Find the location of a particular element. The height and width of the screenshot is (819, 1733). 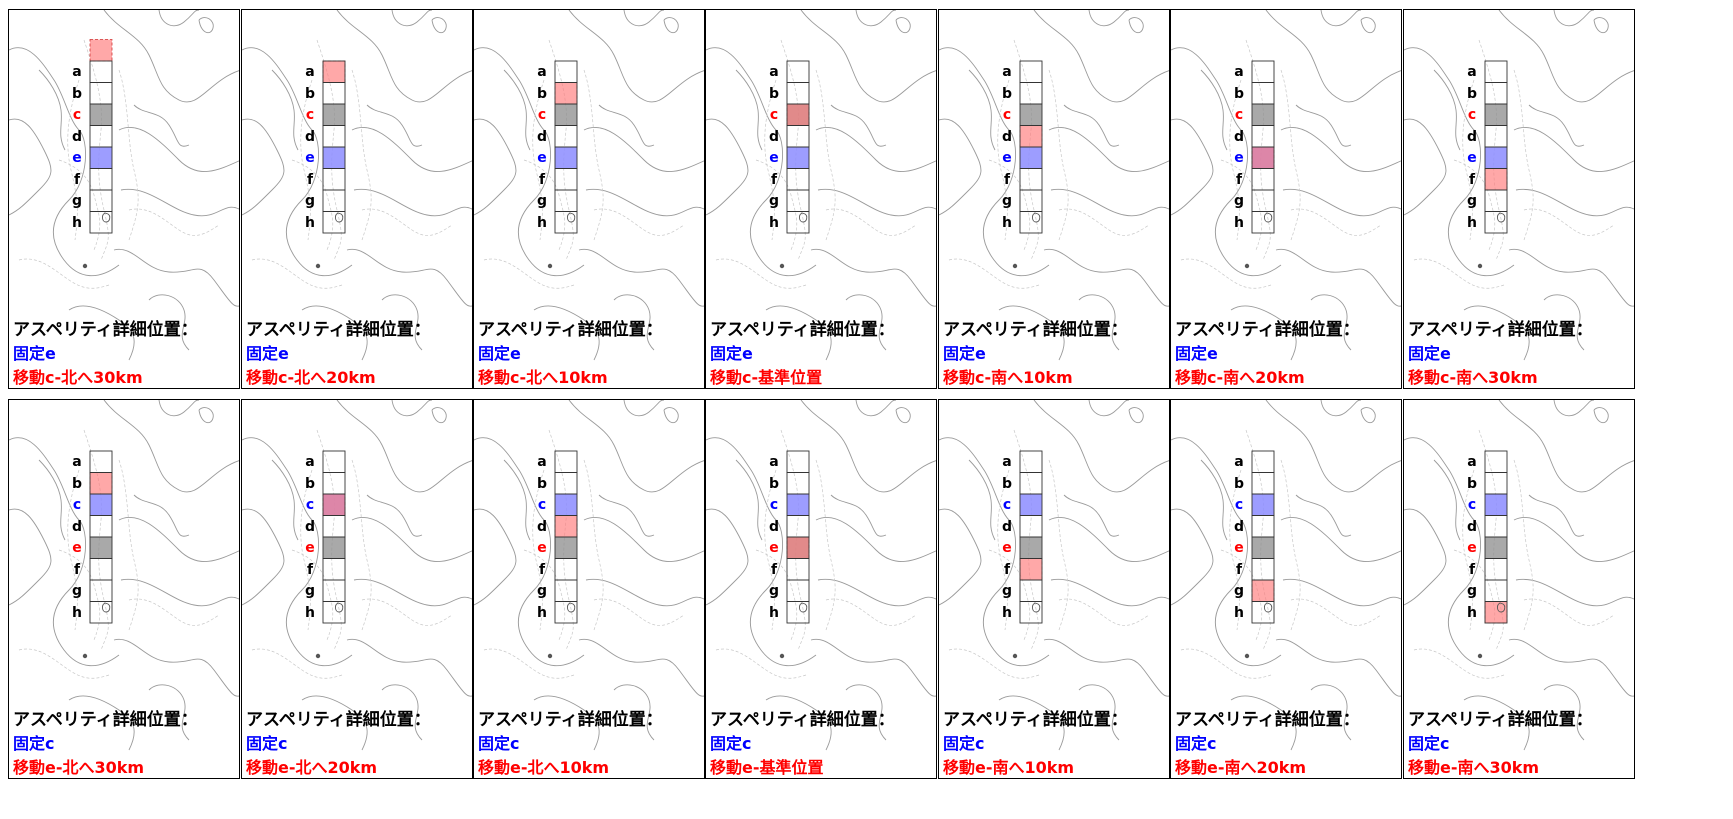

asperity-map-panel: a b c d e f g h アスペリティ詳細位置： 固定e 移動c-北へ10km is located at coordinates (589, 199).